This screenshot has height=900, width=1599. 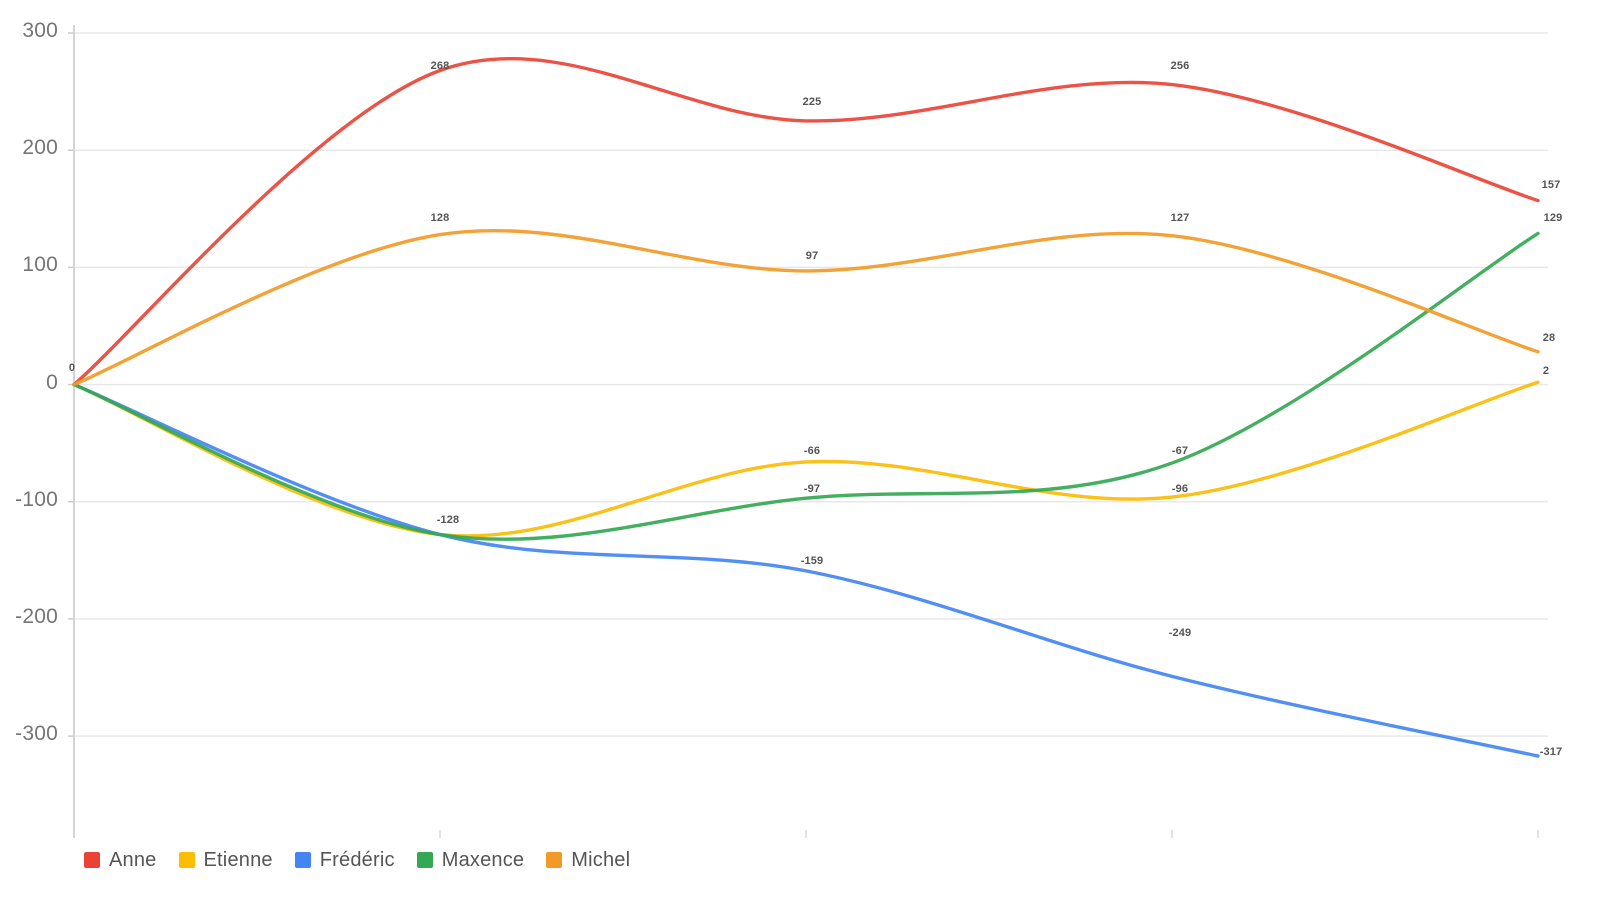 I want to click on data-point-label: -249, so click(x=1180, y=633).